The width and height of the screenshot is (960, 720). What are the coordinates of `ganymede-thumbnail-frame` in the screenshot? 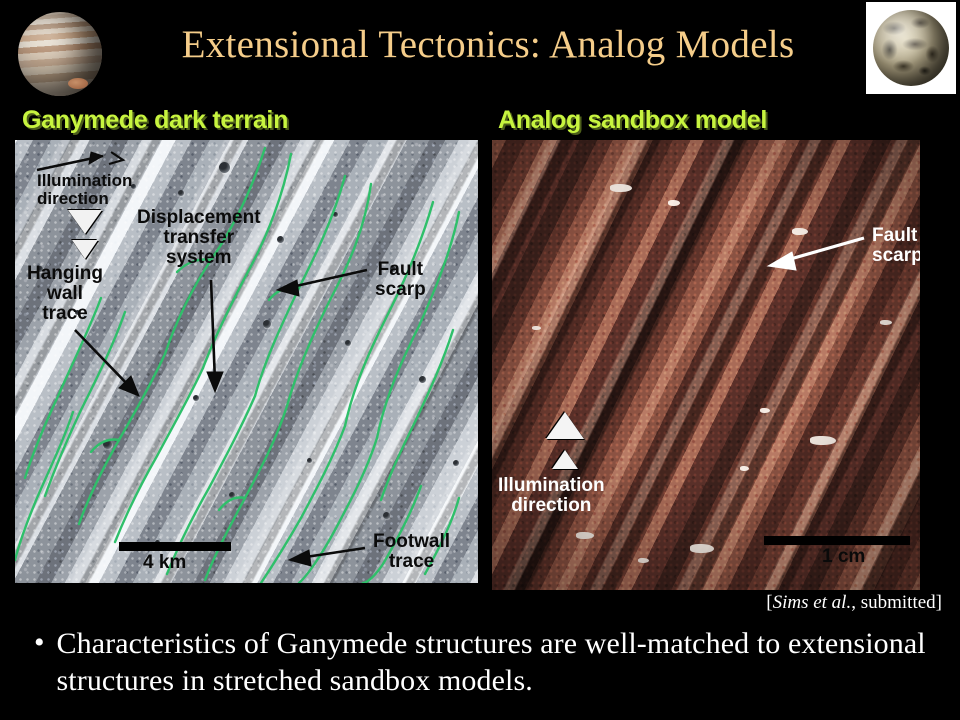 It's located at (911, 48).